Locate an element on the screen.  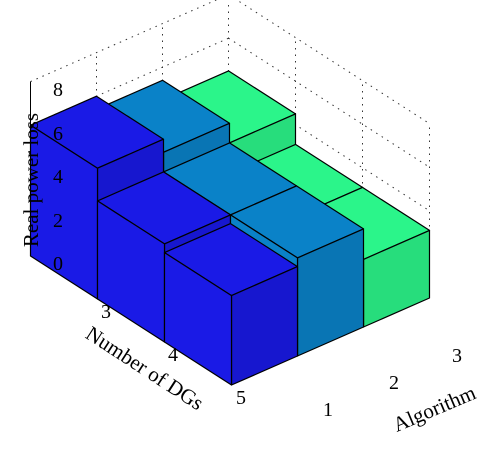
x-axis-title: Algorithm is located at coordinates (434, 408).